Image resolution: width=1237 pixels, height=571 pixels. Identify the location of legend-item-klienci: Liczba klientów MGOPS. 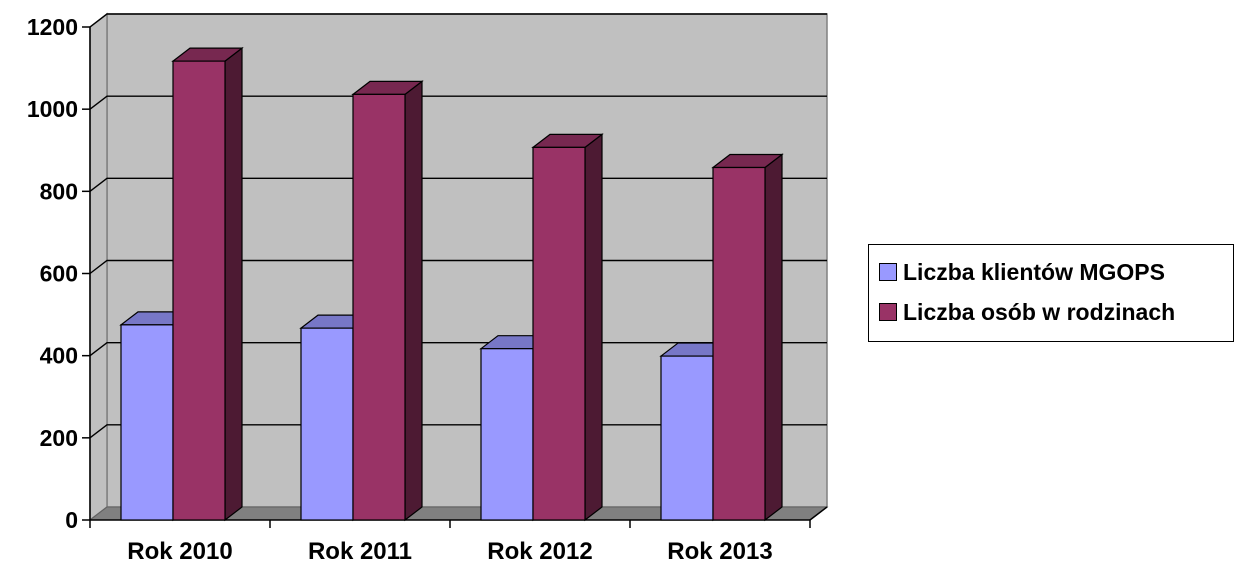
(1022, 272).